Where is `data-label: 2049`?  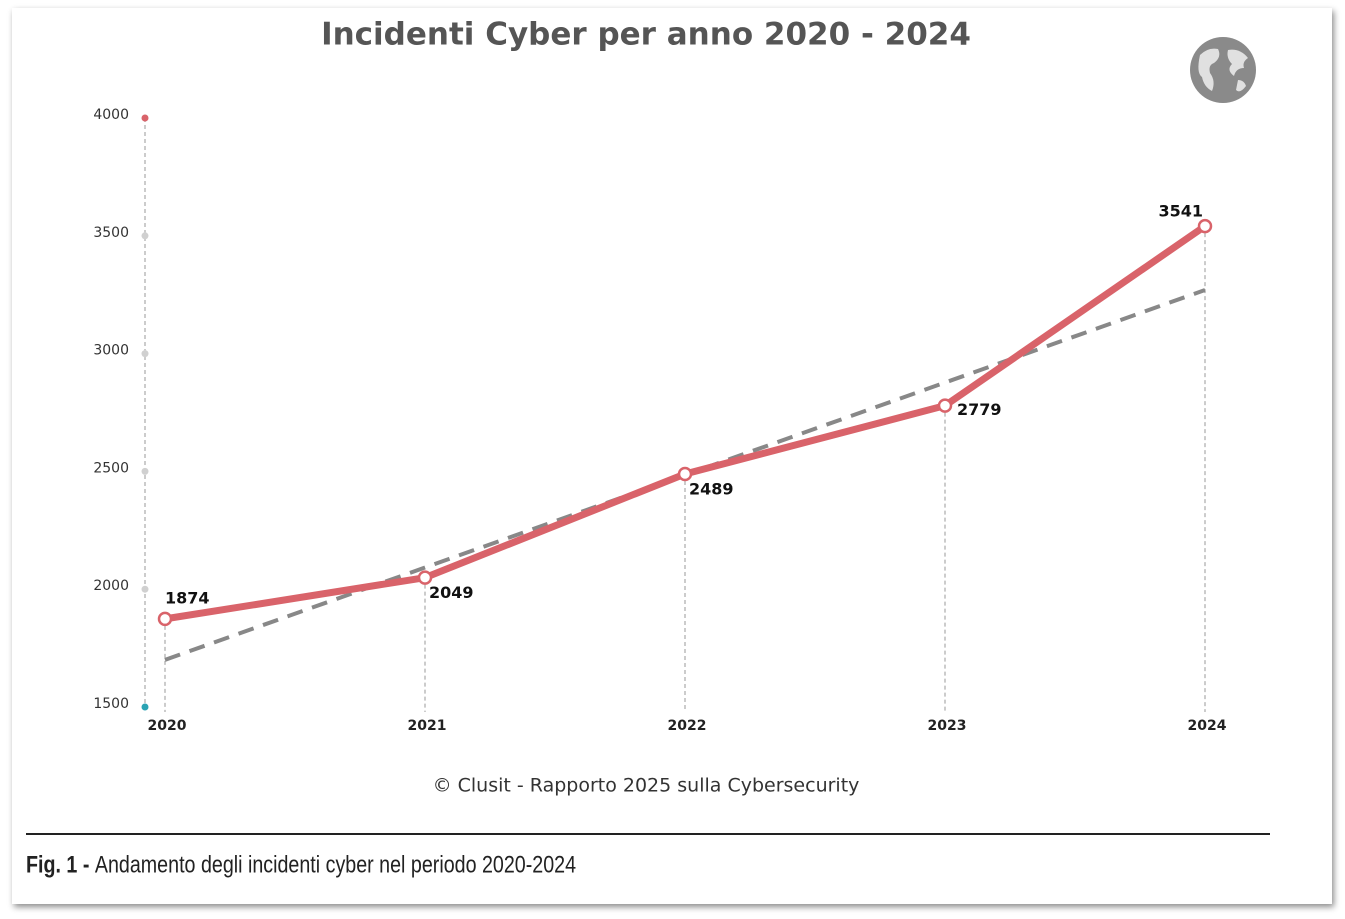
data-label: 2049 is located at coordinates (451, 592).